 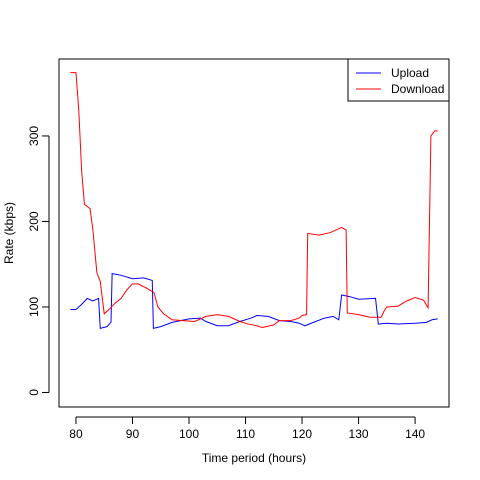 I want to click on legend-box, so click(x=398, y=80).